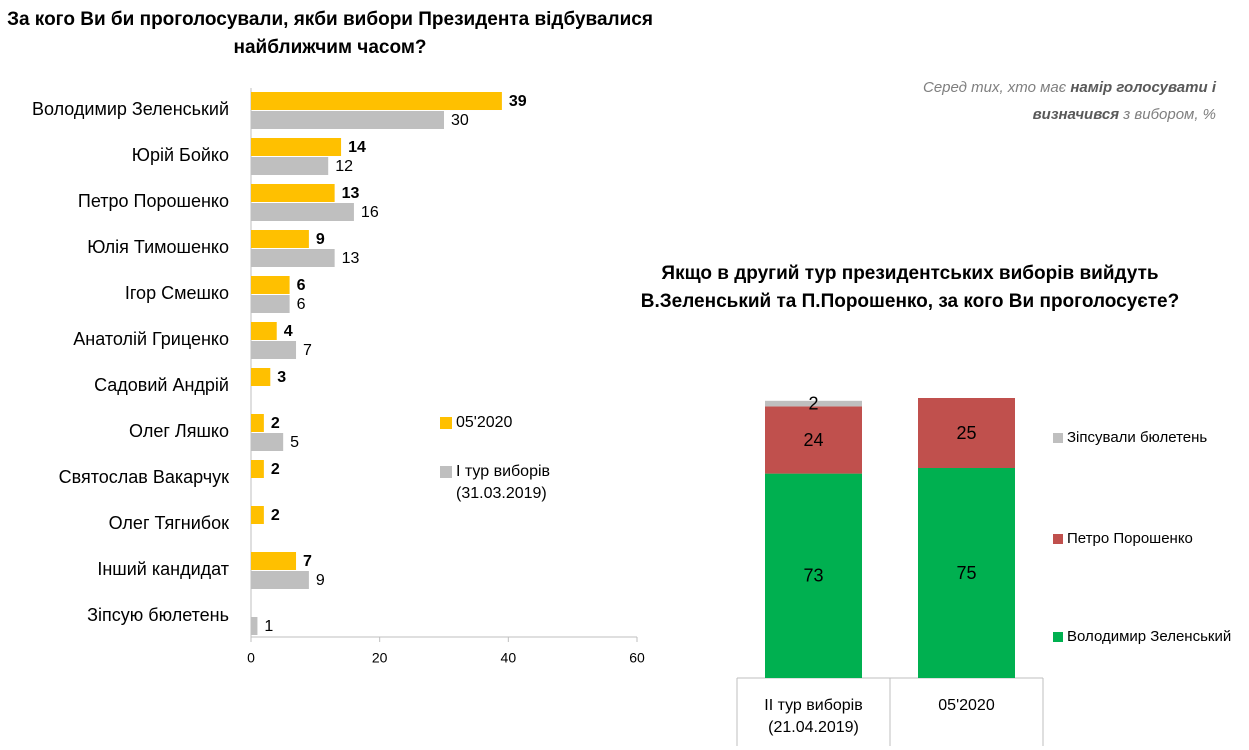 The width and height of the screenshot is (1249, 750). What do you see at coordinates (503, 482) in the screenshot?
I see `legend-label: І тур виборів (31.03.2019)` at bounding box center [503, 482].